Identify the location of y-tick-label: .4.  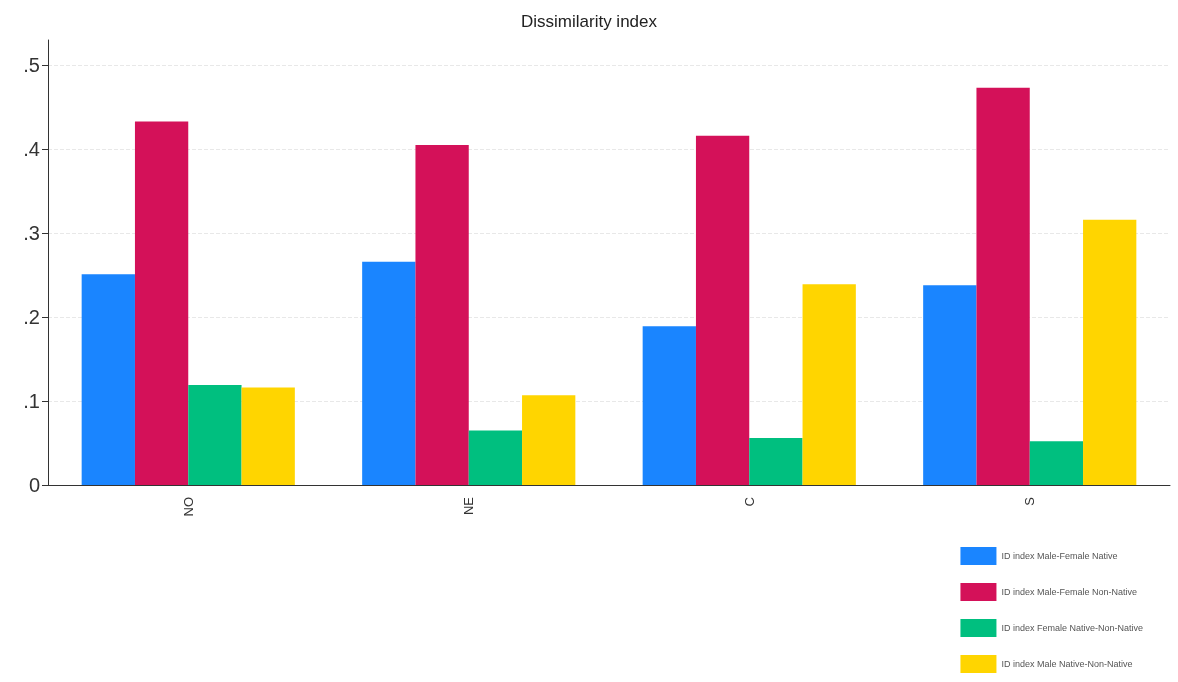
(31, 149).